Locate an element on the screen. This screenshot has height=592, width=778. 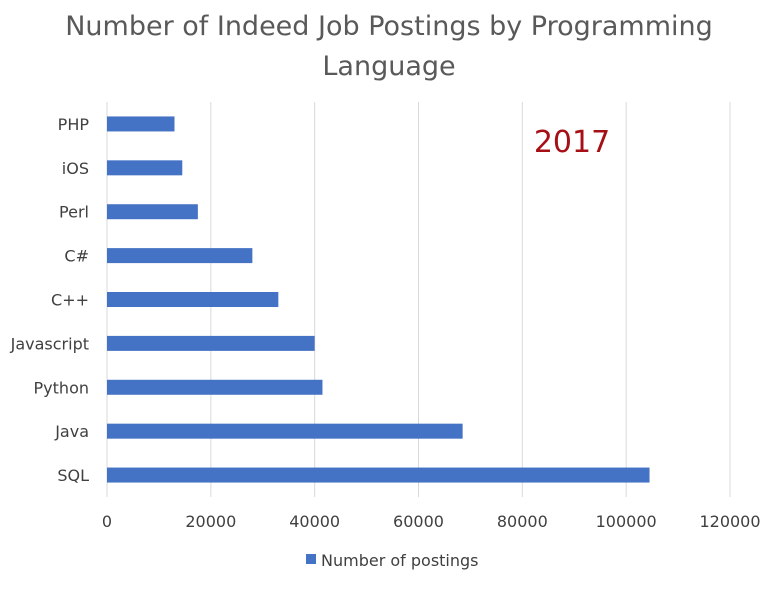
bar-sql is located at coordinates (378, 475).